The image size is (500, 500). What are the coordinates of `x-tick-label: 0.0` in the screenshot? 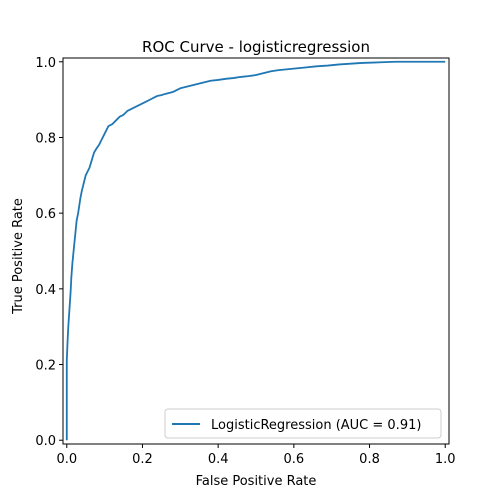 It's located at (66, 459).